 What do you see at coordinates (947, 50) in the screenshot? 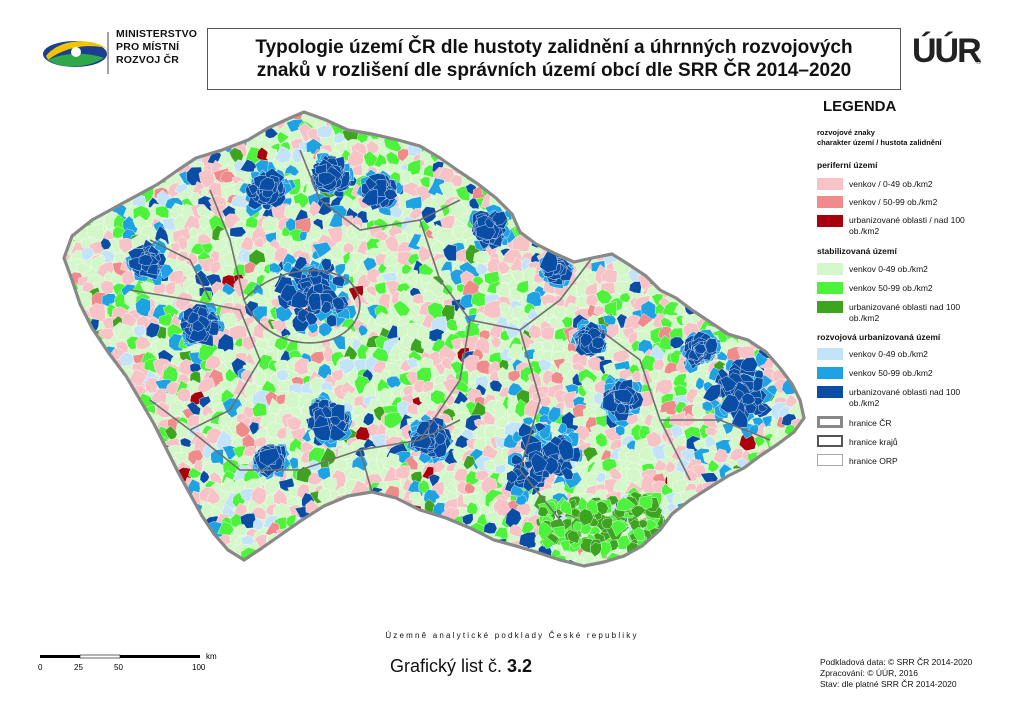
I see `uur-logo-icon: ÚÚR ®` at bounding box center [947, 50].